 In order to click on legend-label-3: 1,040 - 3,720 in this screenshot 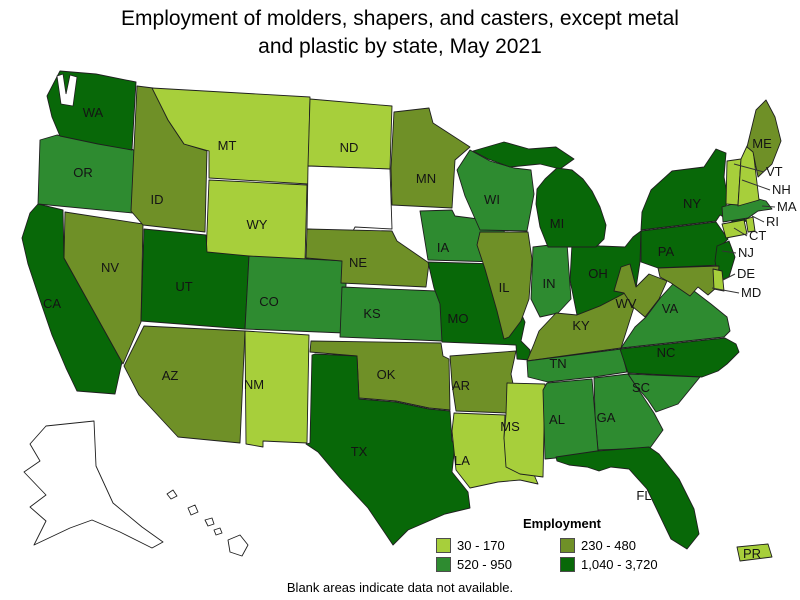, I will do `click(619, 564)`.